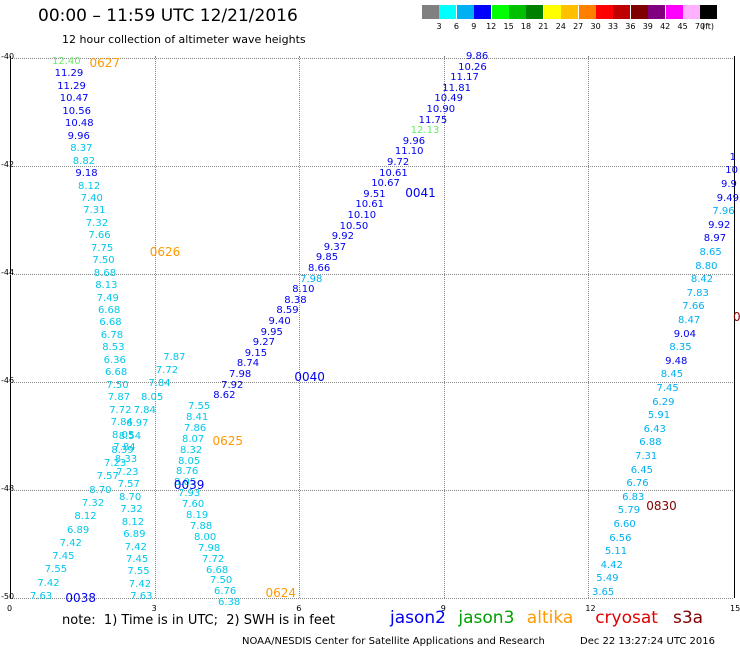 The width and height of the screenshot is (740, 650). Describe the element at coordinates (456, 88) in the screenshot. I see `swh-value: 11.81` at that location.